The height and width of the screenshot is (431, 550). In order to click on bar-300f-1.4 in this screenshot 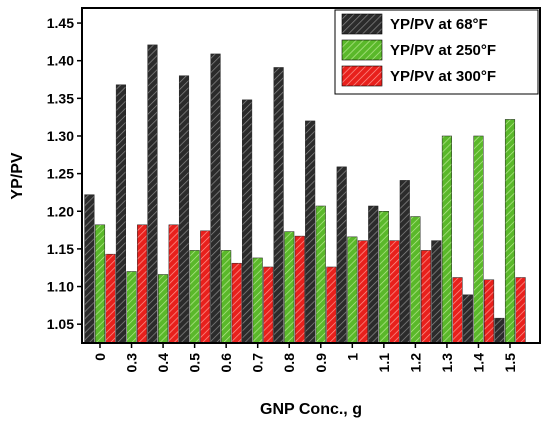, I will do `click(489, 311)`.